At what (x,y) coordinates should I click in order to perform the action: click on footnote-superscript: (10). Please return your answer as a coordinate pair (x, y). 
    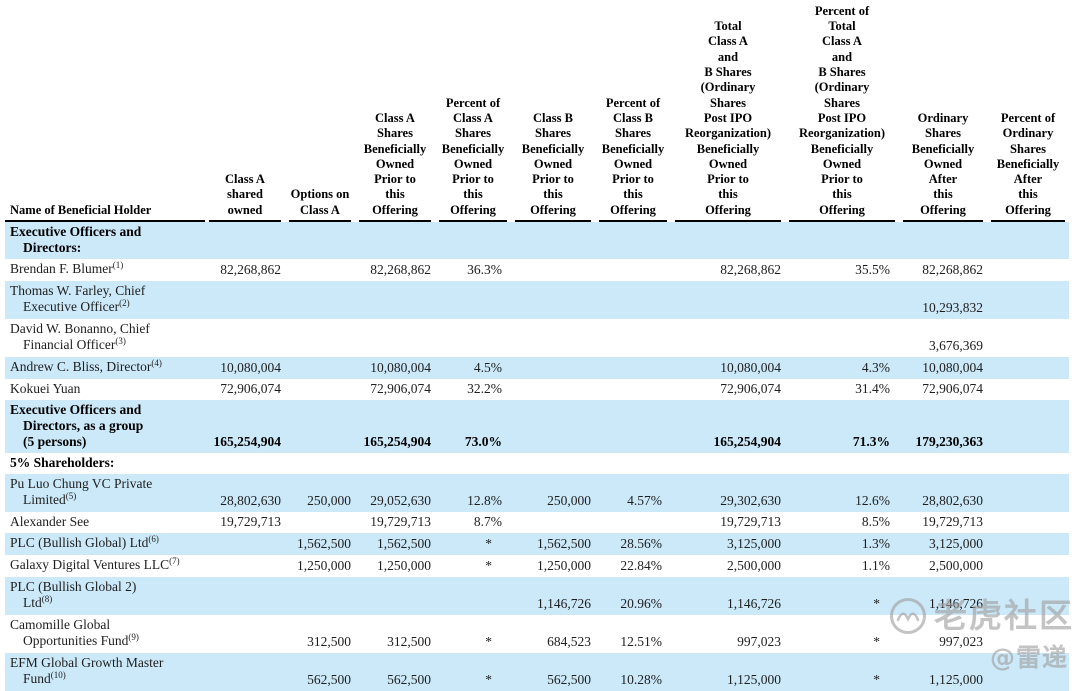
    Looking at the image, I should click on (58, 675).